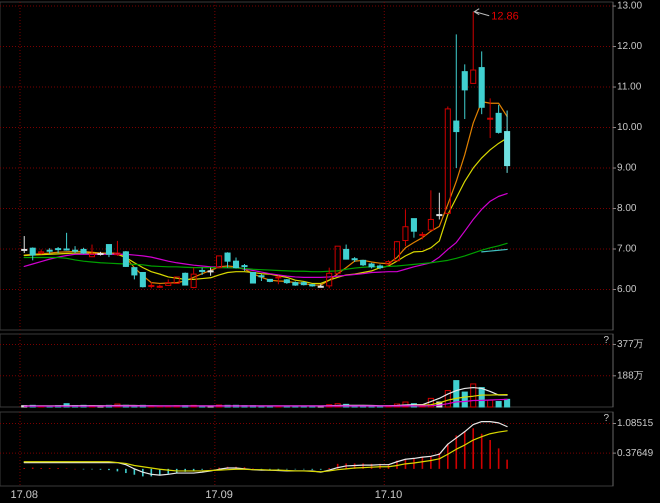 The height and width of the screenshot is (503, 660). Describe the element at coordinates (630, 376) in the screenshot. I see `y-tick-label: 188万` at that location.